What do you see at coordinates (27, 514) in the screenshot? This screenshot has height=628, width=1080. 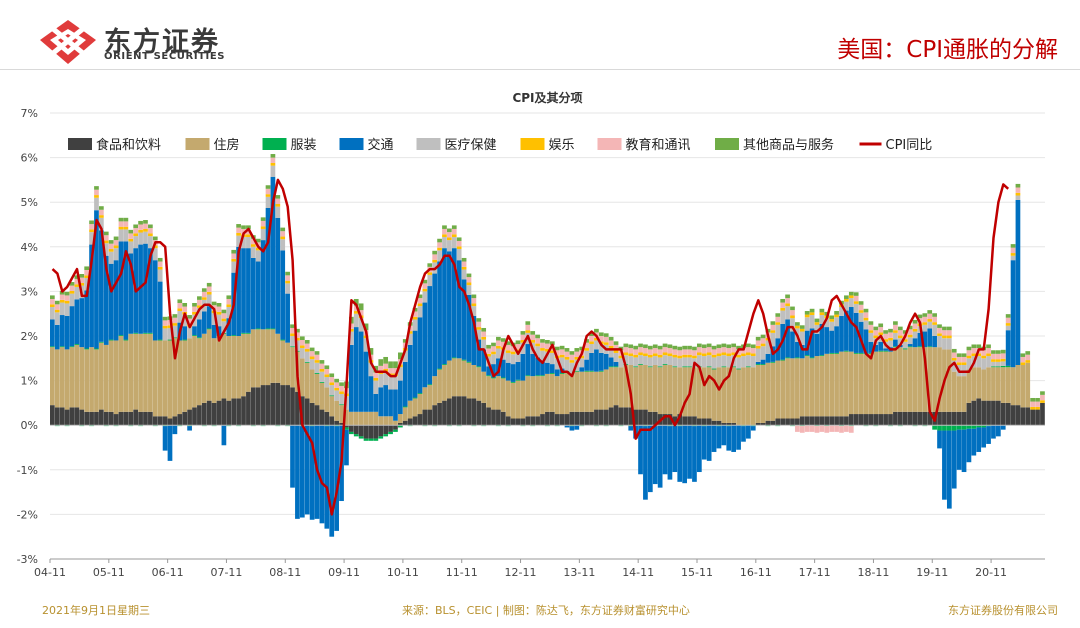 I see `y-tick-label: -2%` at bounding box center [27, 514].